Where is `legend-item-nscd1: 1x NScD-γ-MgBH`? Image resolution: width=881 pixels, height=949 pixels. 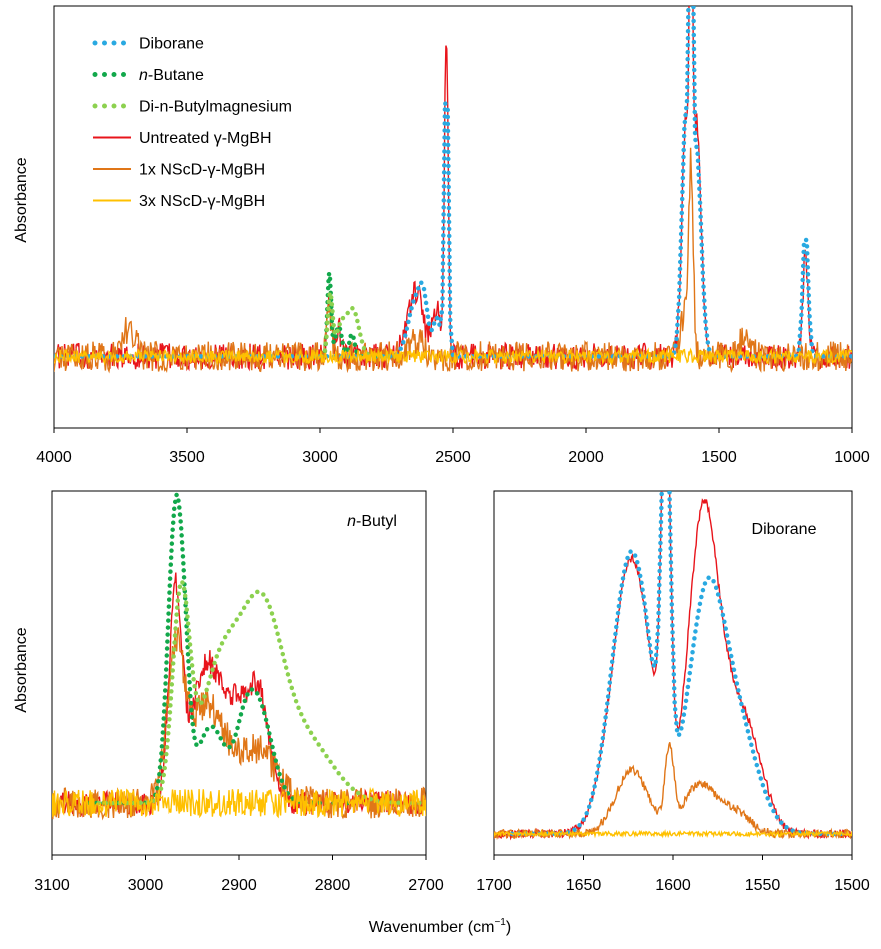 legend-item-nscd1: 1x NScD-γ-MgBH is located at coordinates (179, 170).